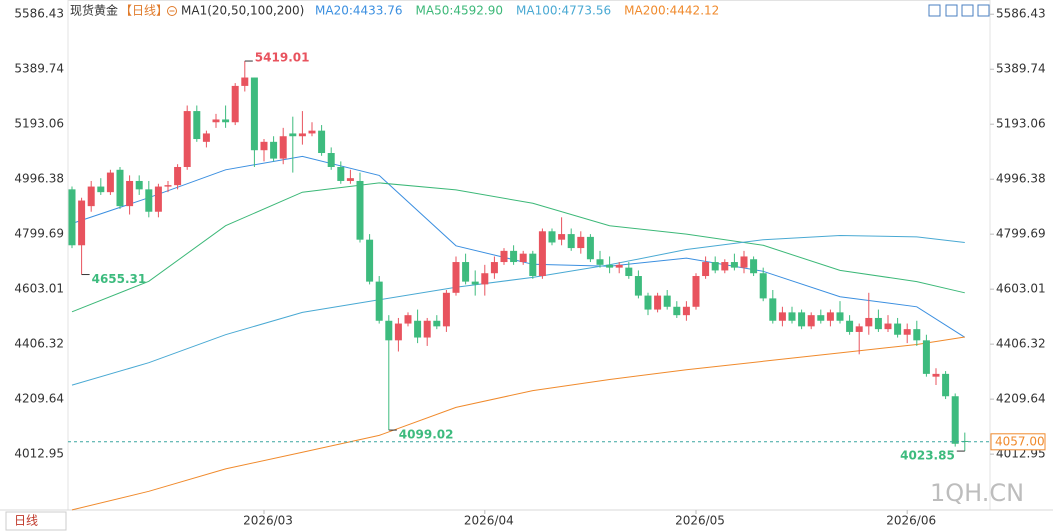 This screenshot has height=531, width=1053. What do you see at coordinates (39, 344) in the screenshot?
I see `y-tick-label: 4406.32` at bounding box center [39, 344].